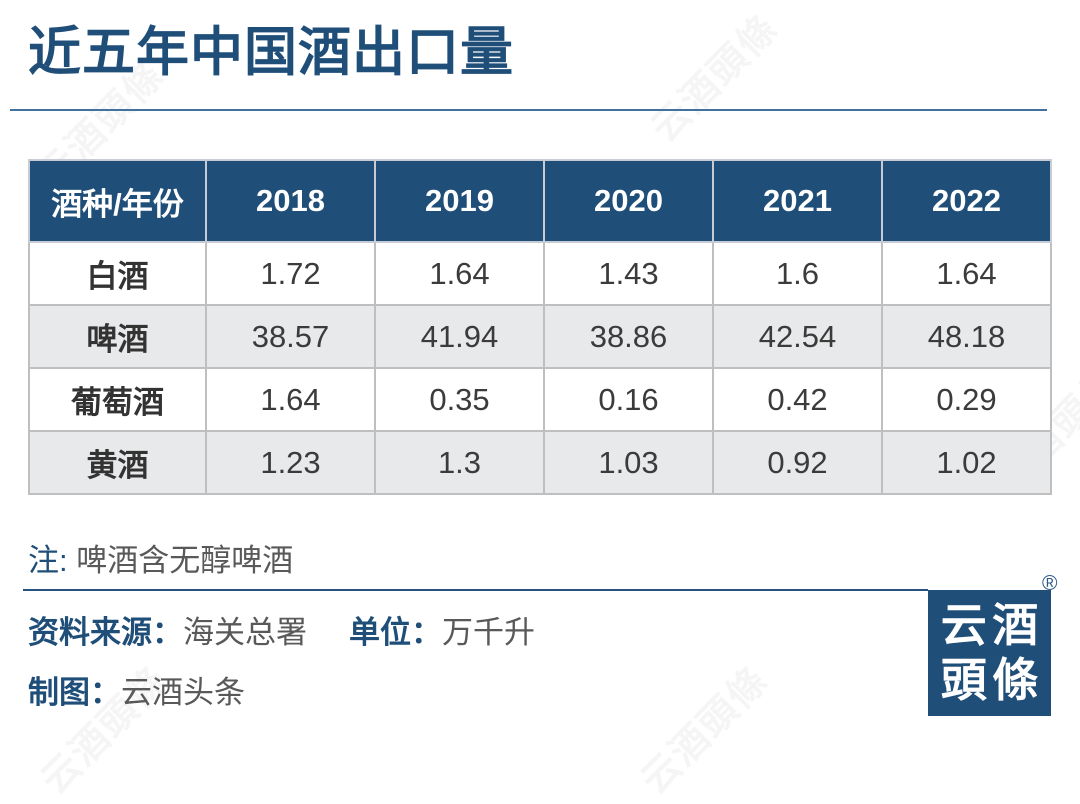 This screenshot has width=1080, height=804. I want to click on note-label: 注:, so click(48, 560).